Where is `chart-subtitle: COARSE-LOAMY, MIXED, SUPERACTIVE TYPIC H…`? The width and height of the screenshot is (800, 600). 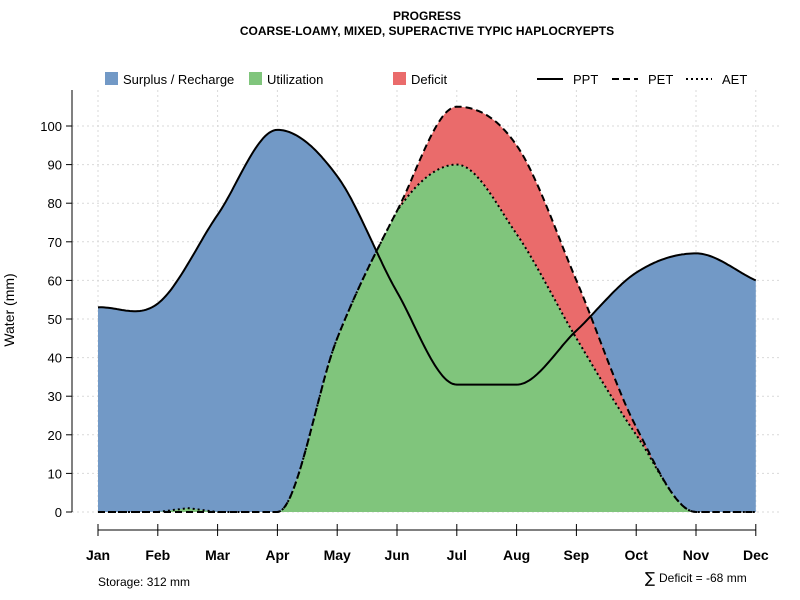 chart-subtitle: COARSE-LOAMY, MIXED, SUPERACTIVE TYPIC H… is located at coordinates (427, 31).